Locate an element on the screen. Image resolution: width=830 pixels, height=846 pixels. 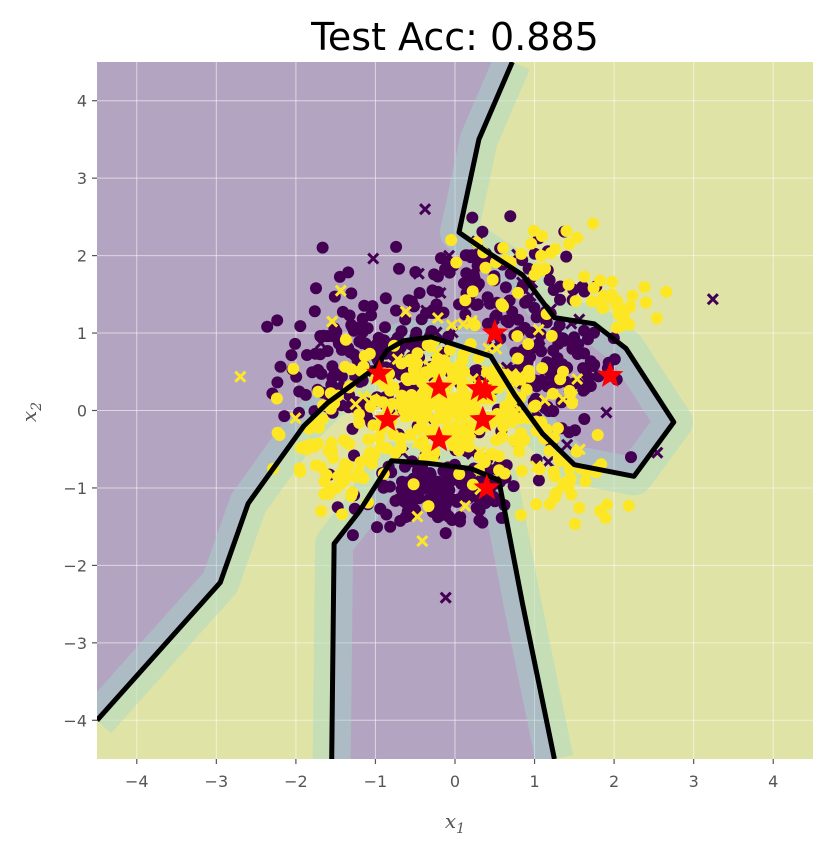
x-tick-label: −3 is located at coordinates (217, 781).